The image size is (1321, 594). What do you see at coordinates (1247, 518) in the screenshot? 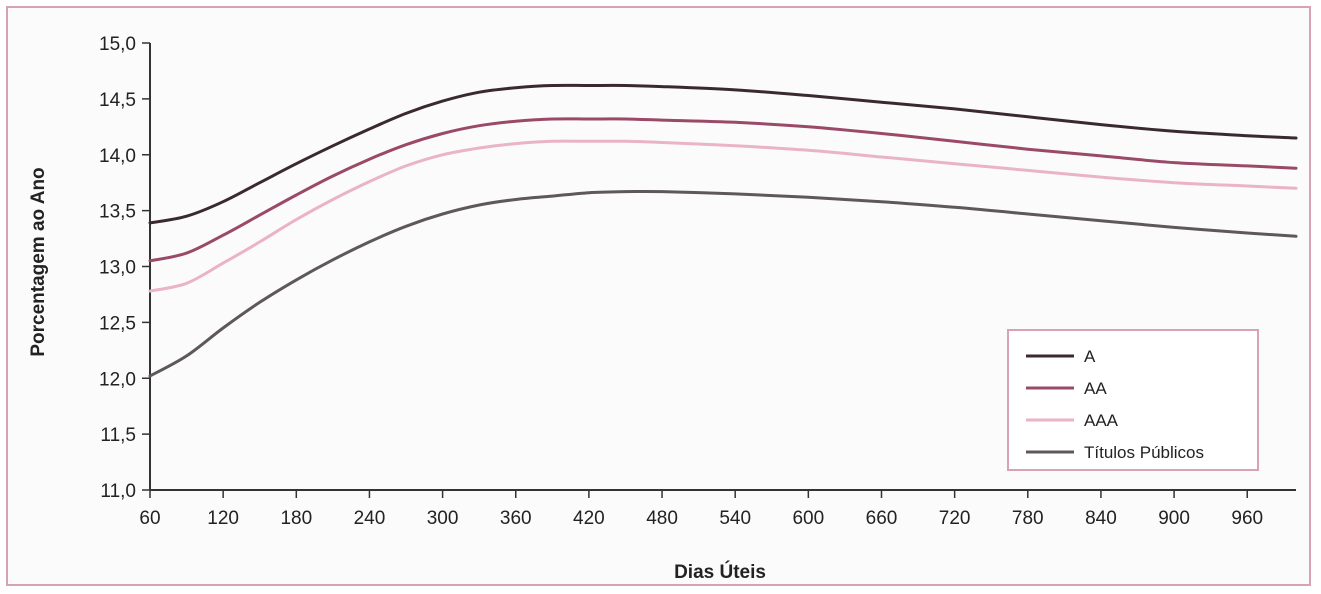
I see `x-tick-label: 960` at bounding box center [1247, 518].